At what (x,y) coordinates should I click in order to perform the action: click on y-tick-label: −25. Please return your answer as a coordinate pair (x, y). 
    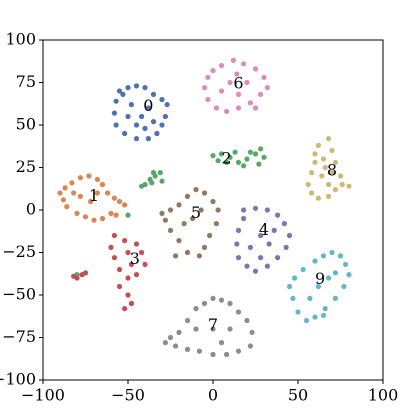
    Looking at the image, I should click on (19, 251).